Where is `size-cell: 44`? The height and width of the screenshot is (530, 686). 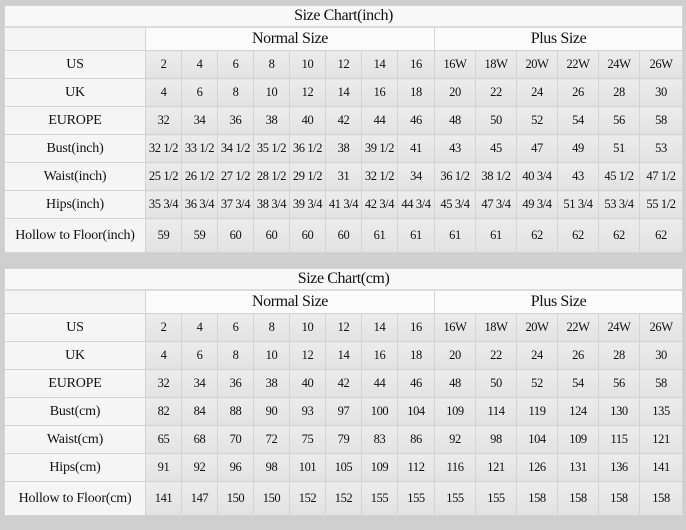 size-cell: 44 is located at coordinates (379, 383).